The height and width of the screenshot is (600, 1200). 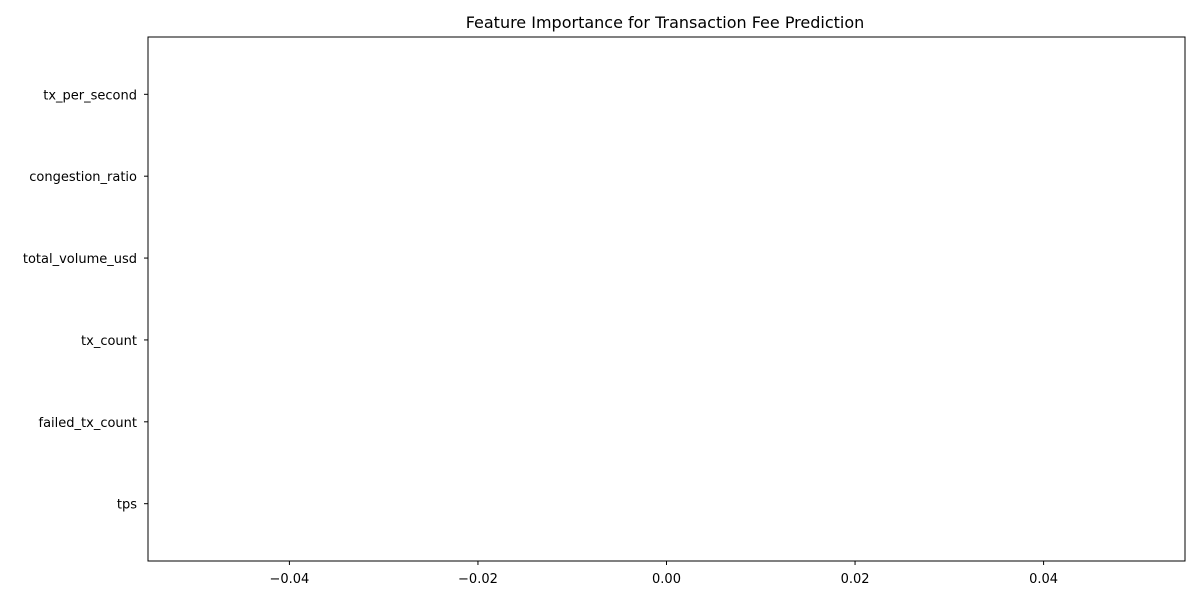 I want to click on y-tick-label: tps, so click(x=127, y=505).